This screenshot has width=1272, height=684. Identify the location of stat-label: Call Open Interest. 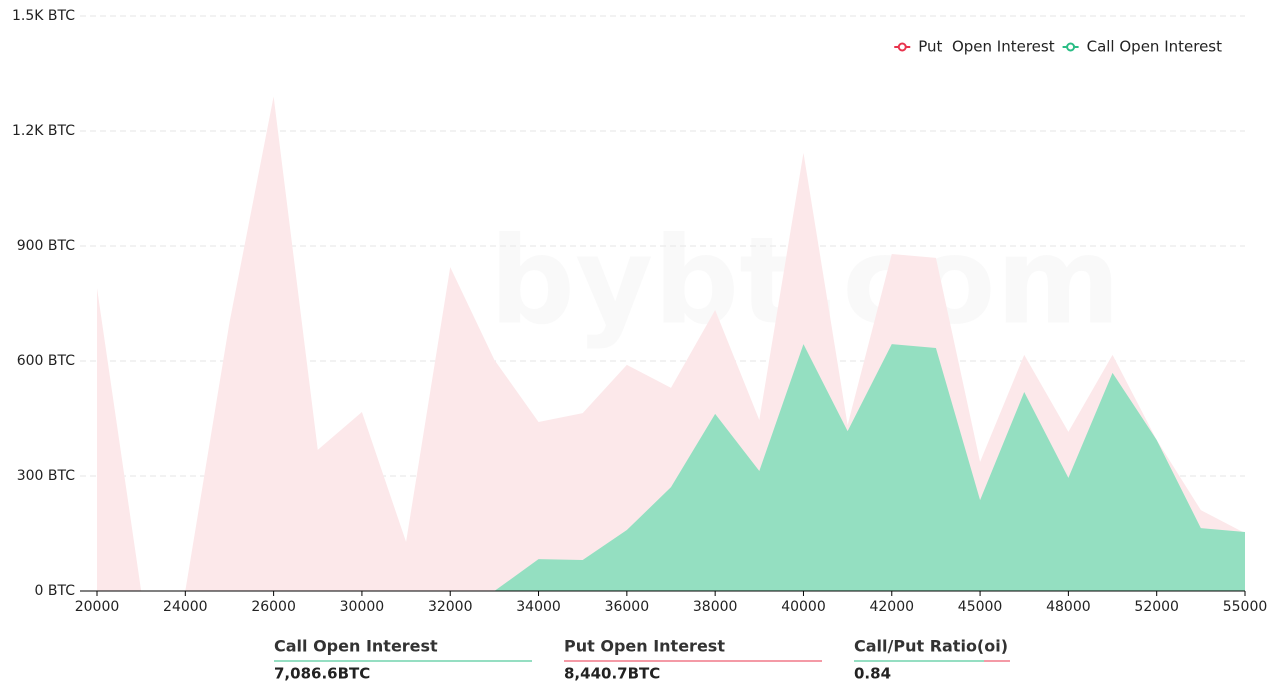
(356, 646).